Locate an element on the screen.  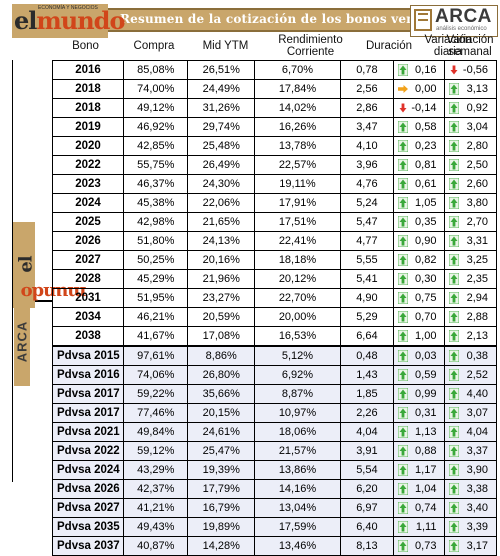
cell-rendimiento: 8,87% is located at coordinates (297, 394).